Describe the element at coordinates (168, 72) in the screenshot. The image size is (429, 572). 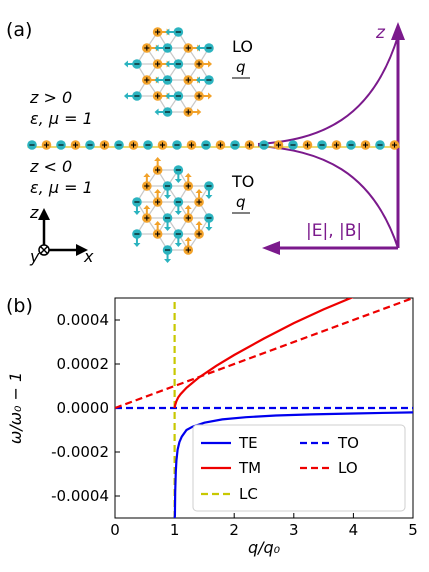
I see `lo-lattice` at that location.